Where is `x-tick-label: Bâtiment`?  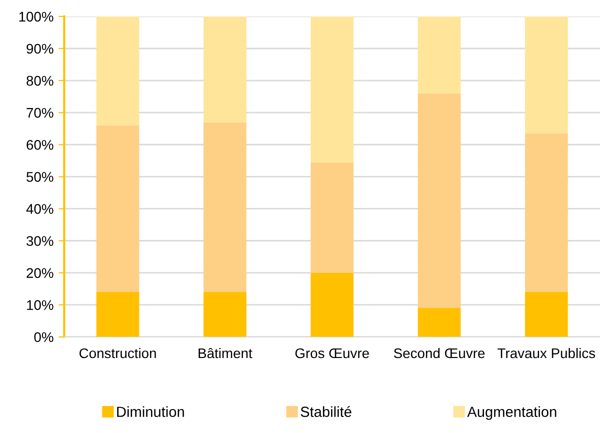 x-tick-label: Bâtiment is located at coordinates (225, 353).